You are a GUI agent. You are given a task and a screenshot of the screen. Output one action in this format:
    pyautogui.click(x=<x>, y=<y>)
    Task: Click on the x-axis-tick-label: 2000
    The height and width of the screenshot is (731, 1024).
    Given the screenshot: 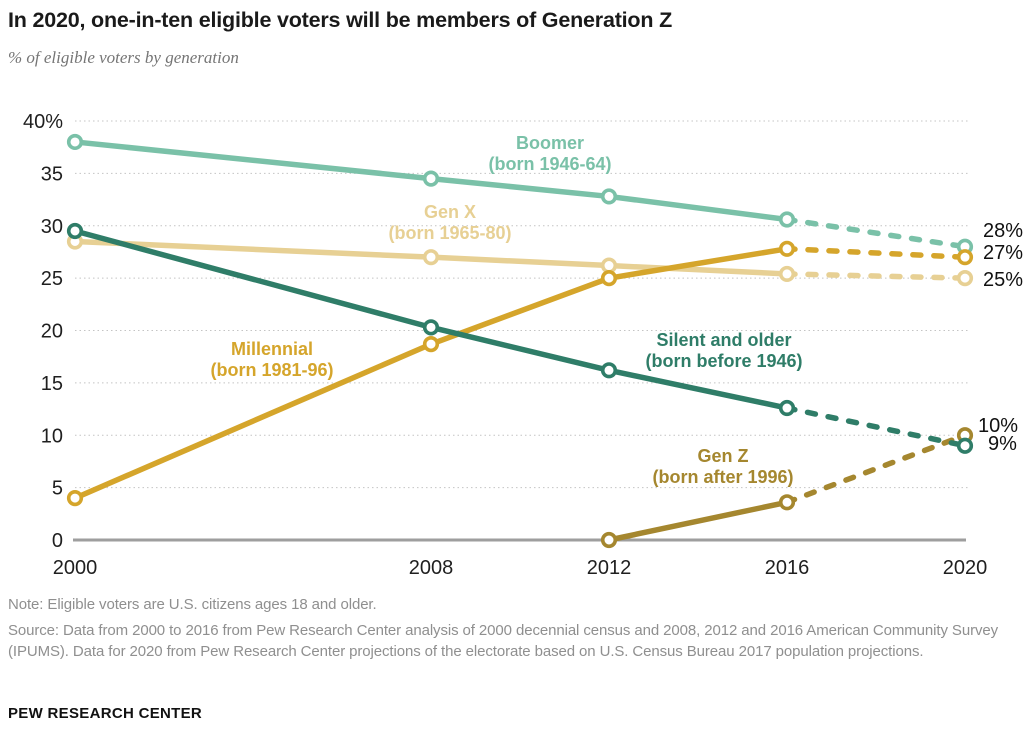 What is the action you would take?
    pyautogui.click(x=75, y=568)
    